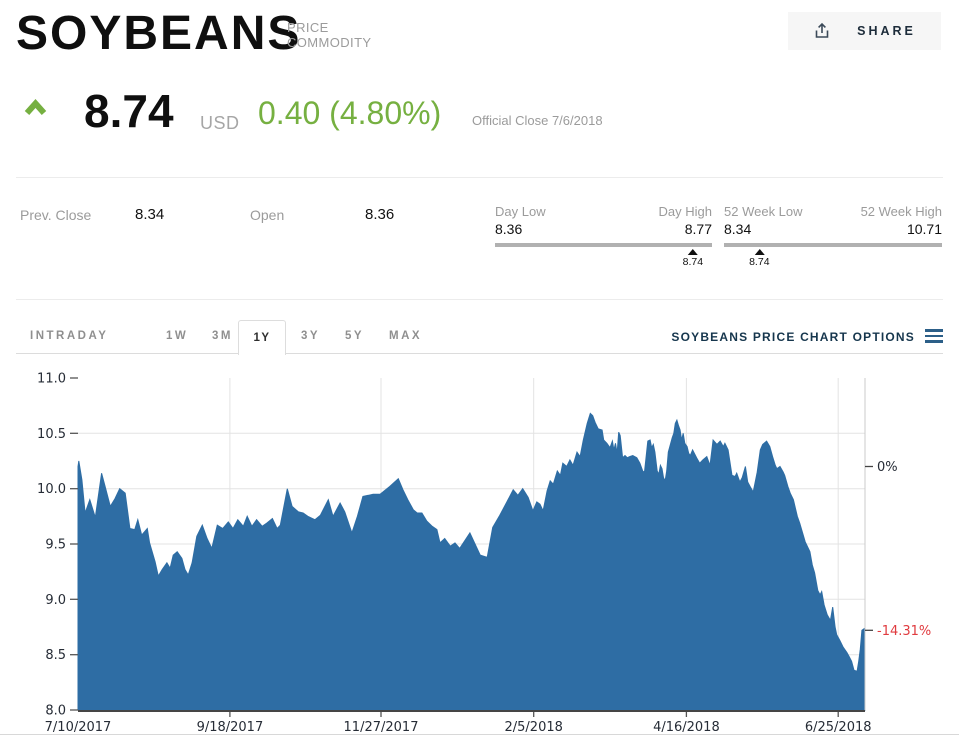 This screenshot has height=737, width=959. What do you see at coordinates (35, 110) in the screenshot?
I see `price-up-arrow-icon` at bounding box center [35, 110].